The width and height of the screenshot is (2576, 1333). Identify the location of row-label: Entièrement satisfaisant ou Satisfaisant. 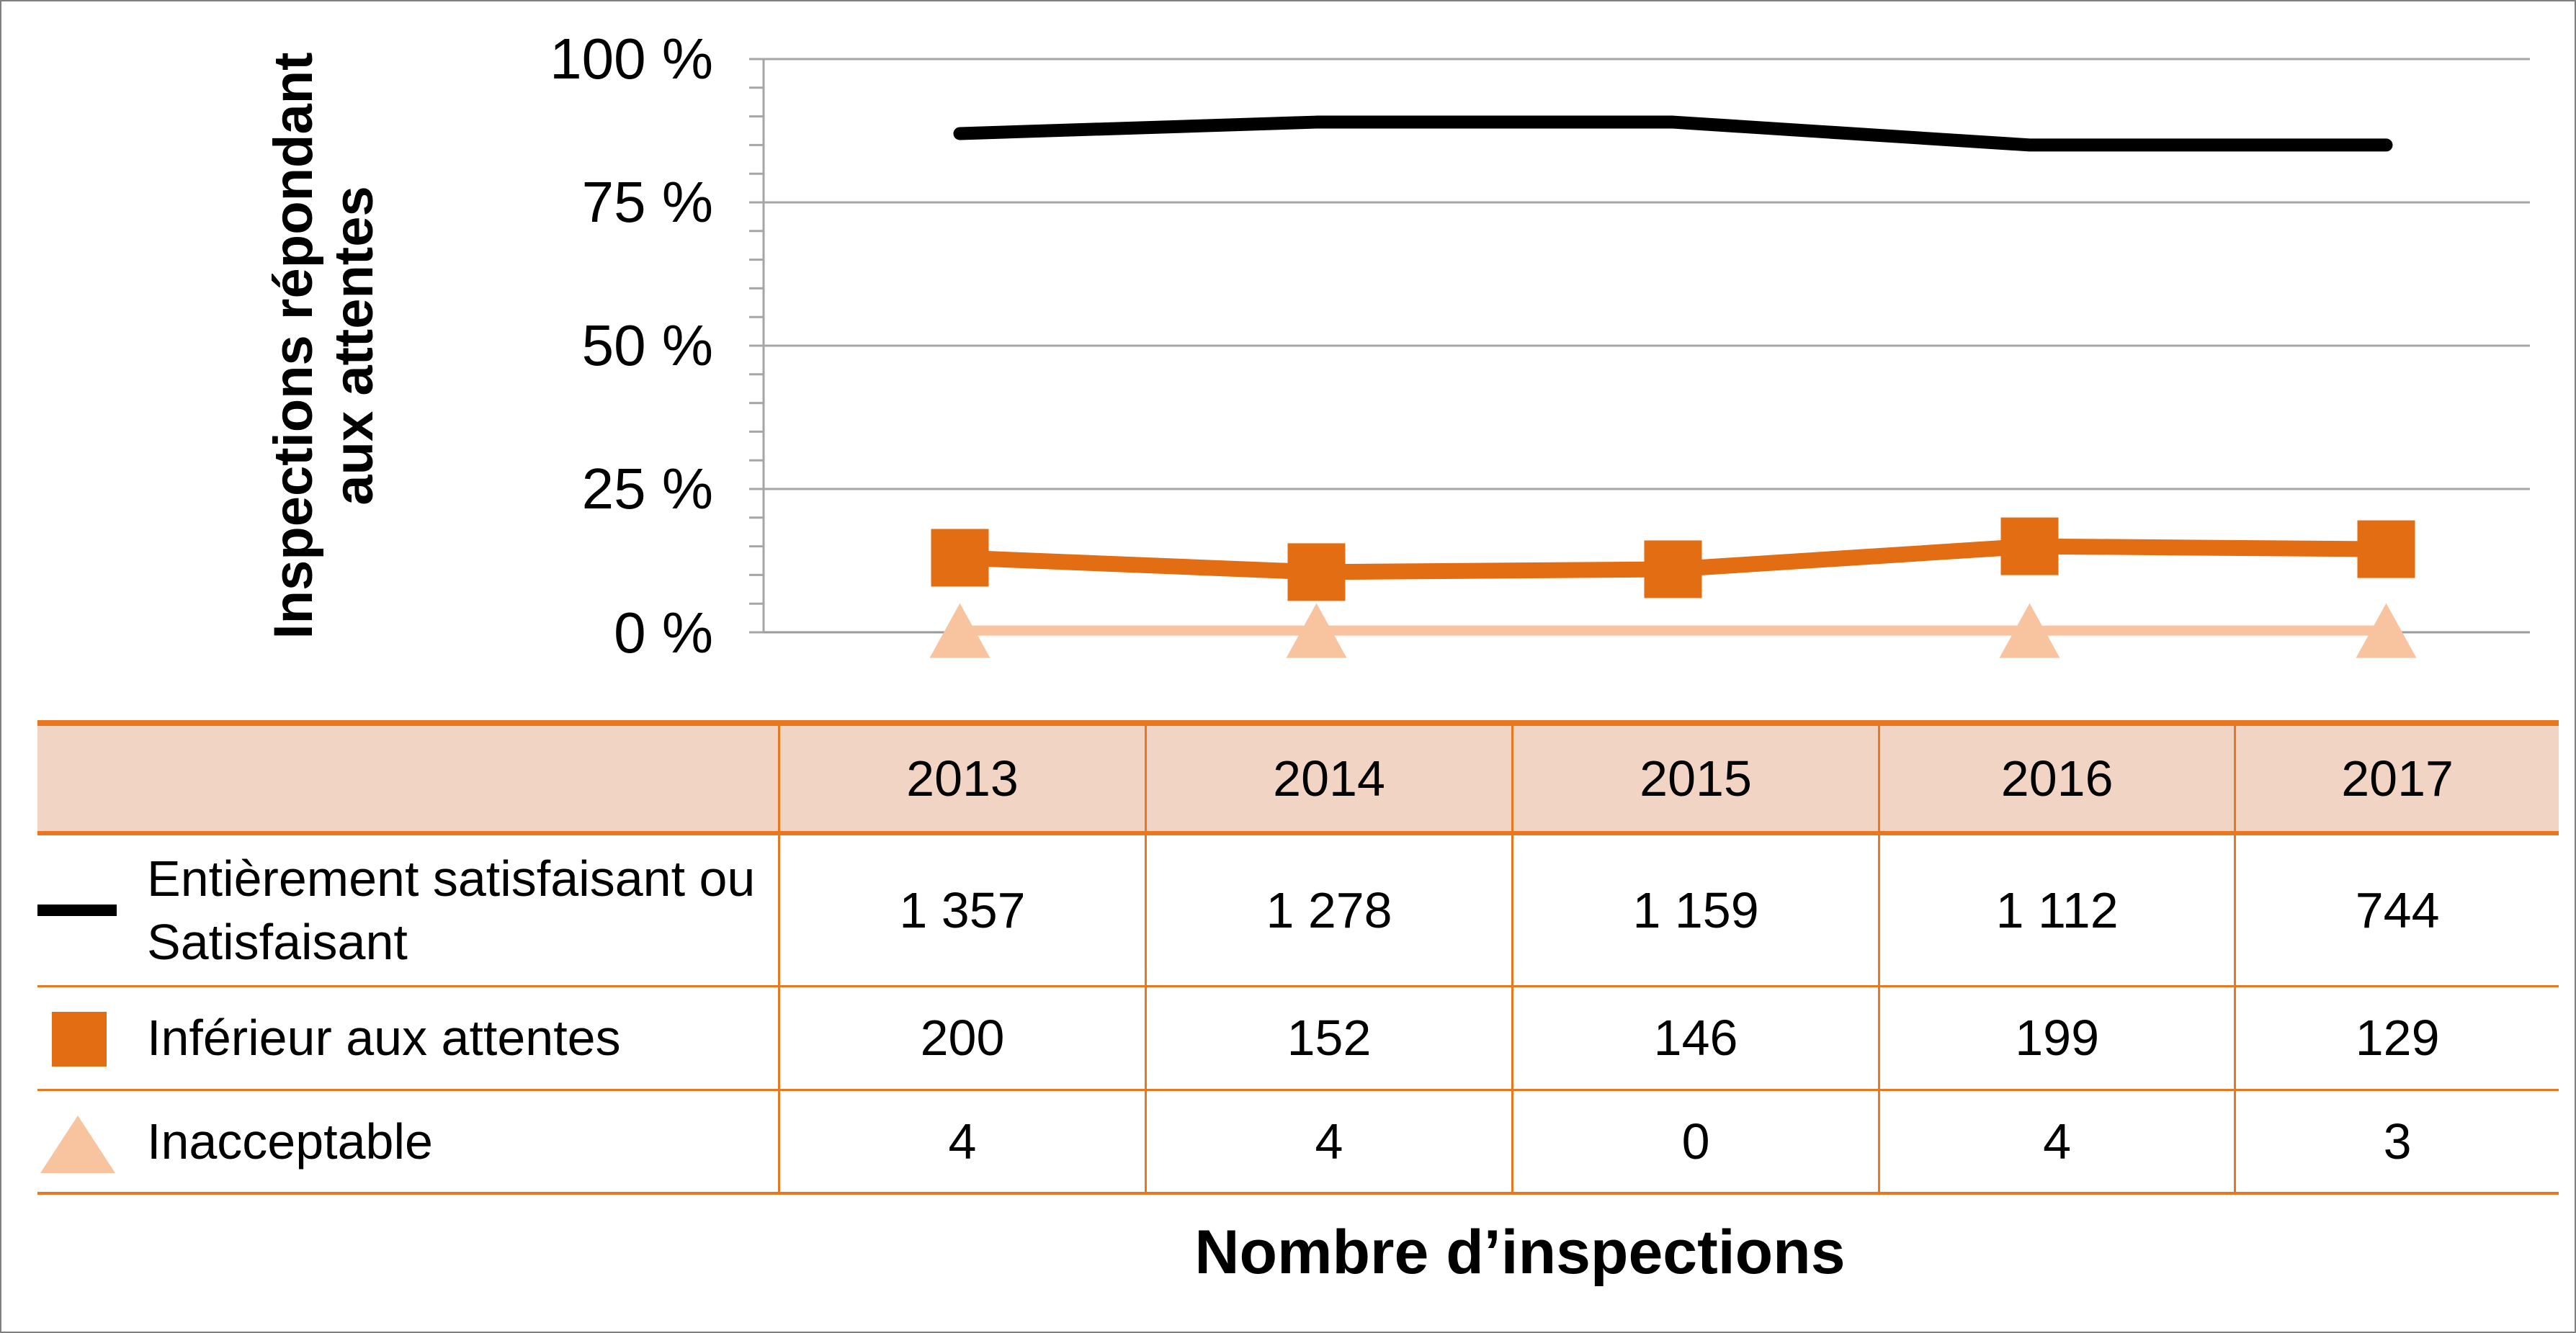
(408, 909).